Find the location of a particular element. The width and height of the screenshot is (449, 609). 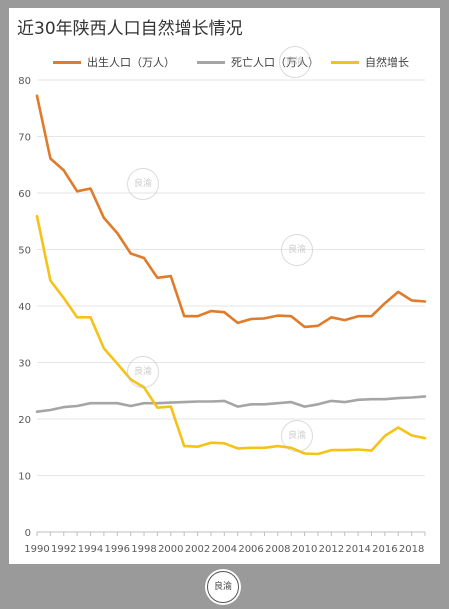

legend-swatch-natural-growth is located at coordinates (345, 62).